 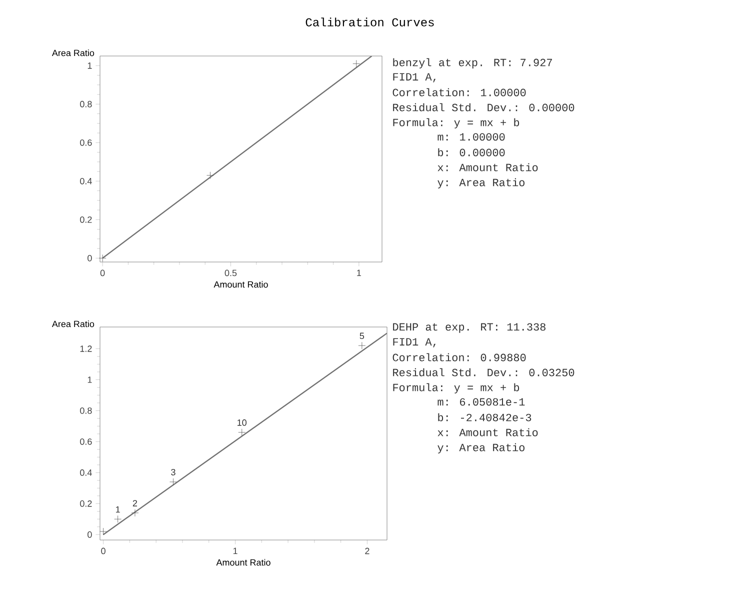 What do you see at coordinates (459, 92) in the screenshot?
I see `text: Correlation: 1.00000` at bounding box center [459, 92].